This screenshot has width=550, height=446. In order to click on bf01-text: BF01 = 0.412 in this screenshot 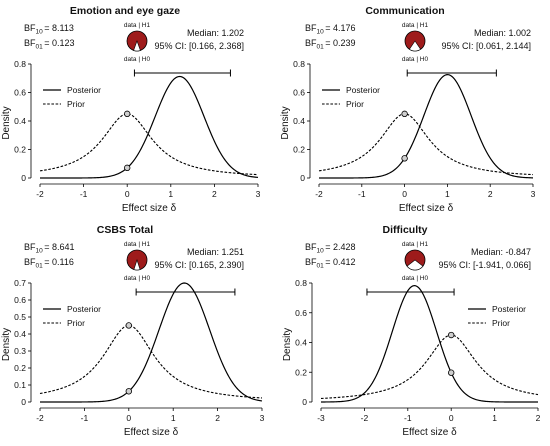, I will do `click(330, 263)`.